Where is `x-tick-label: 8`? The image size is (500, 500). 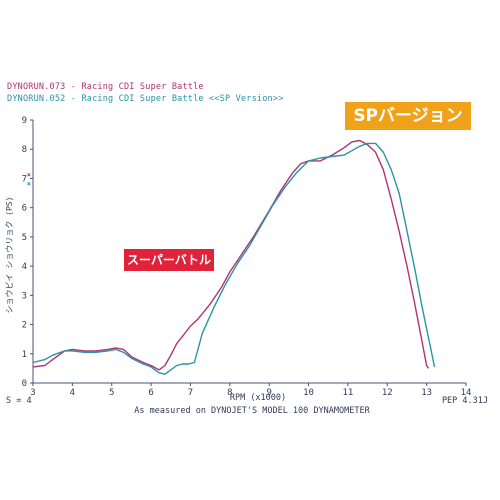 x-tick-label: 8 is located at coordinates (229, 393).